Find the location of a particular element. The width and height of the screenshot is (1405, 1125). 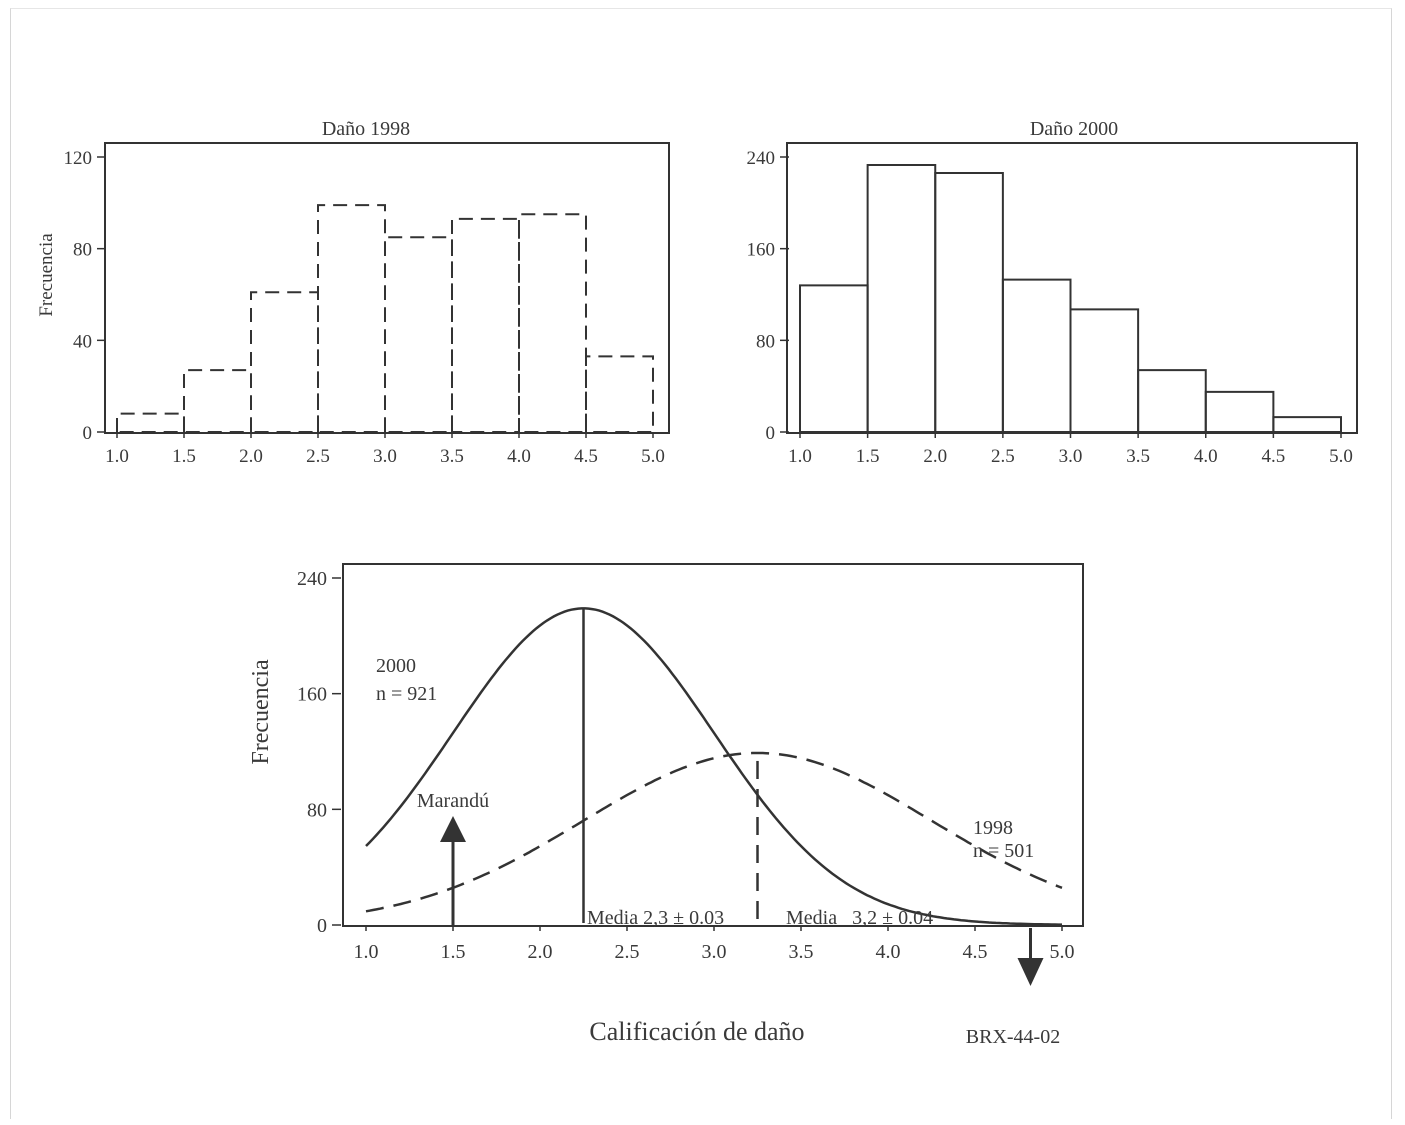

annotation-marandu: Marandú is located at coordinates (453, 801).